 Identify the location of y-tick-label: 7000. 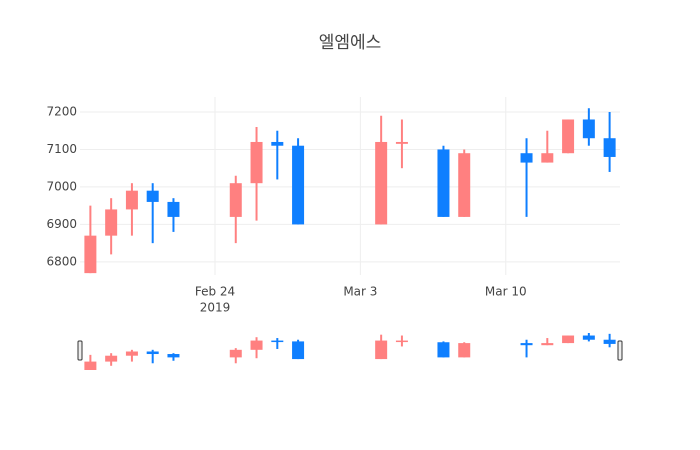
(61, 186).